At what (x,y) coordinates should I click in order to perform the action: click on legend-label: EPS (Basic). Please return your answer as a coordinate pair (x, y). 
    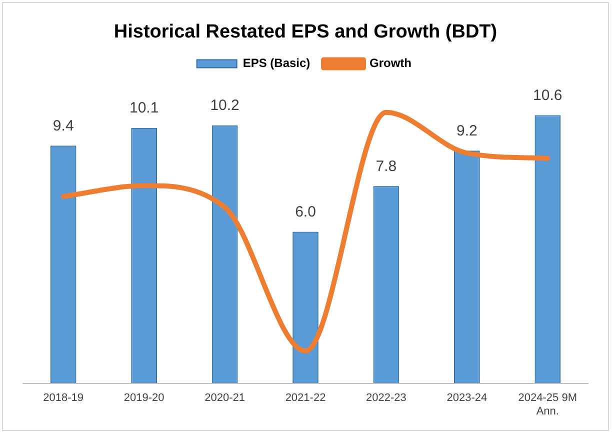
    Looking at the image, I should click on (276, 63).